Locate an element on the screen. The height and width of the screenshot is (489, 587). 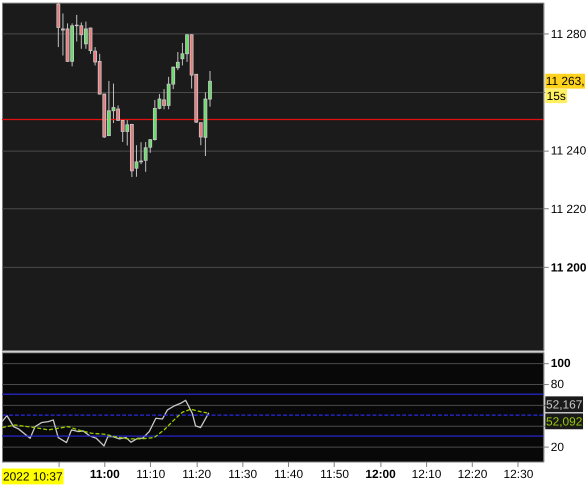
x-tick-label: 12:00 is located at coordinates (380, 473).